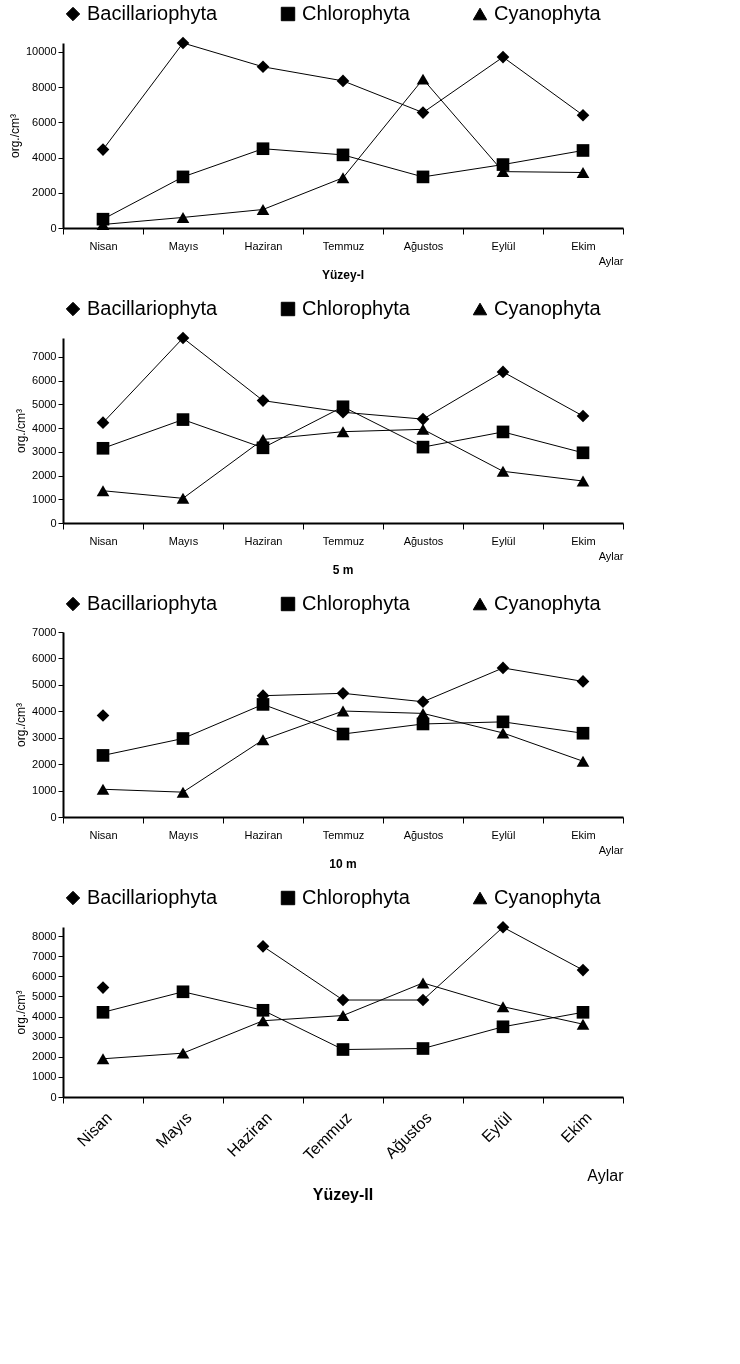  What do you see at coordinates (44, 498) in the screenshot?
I see `y-tick-label: 1000` at bounding box center [44, 498].